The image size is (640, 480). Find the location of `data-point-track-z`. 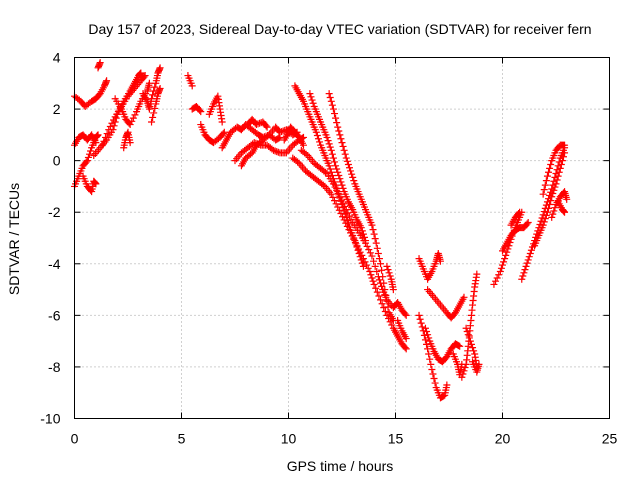

data-point-track-z is located at coordinates (389, 273).